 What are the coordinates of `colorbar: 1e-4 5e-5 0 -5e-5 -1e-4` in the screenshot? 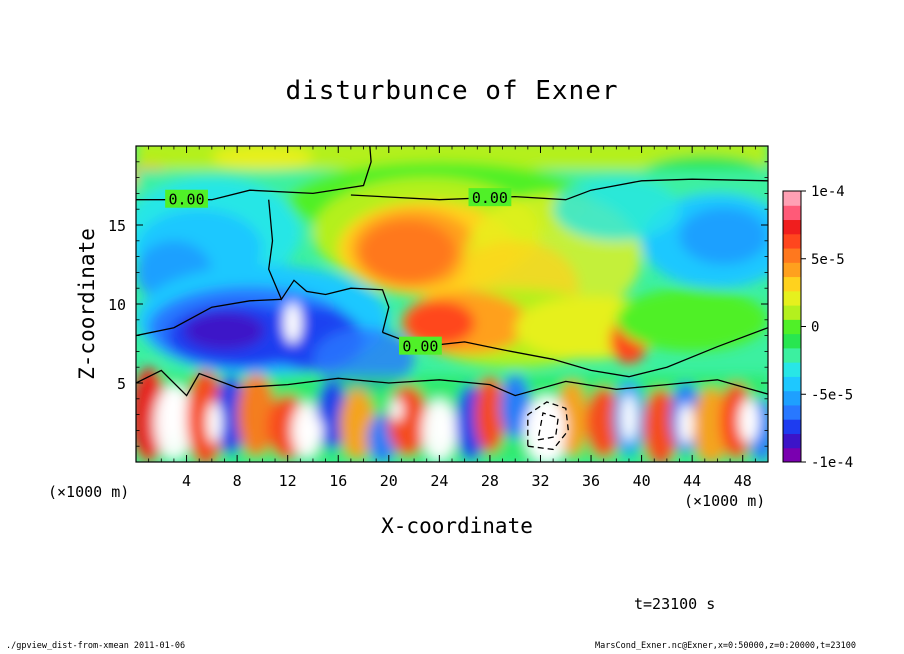 It's located at (817, 327).